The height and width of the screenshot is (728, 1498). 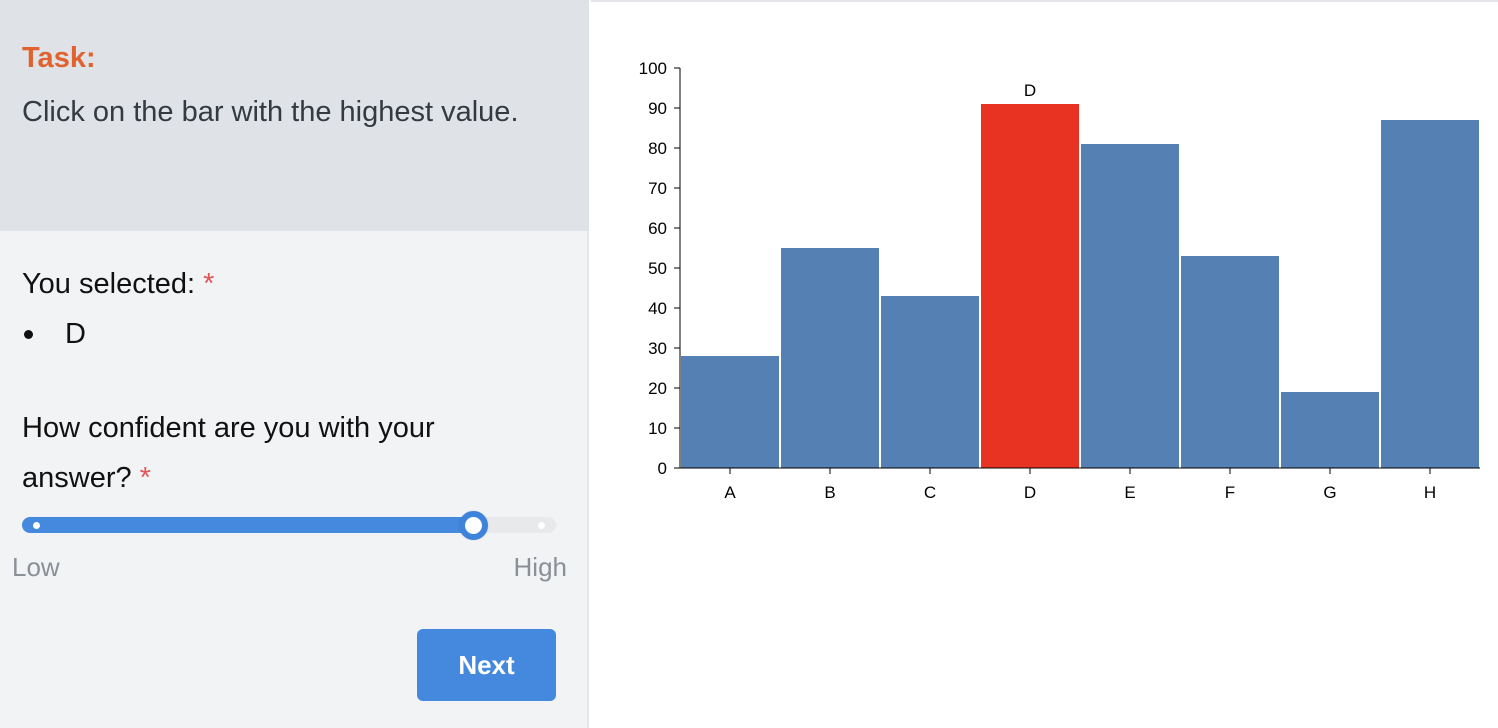 I want to click on bar-c, so click(x=930, y=382).